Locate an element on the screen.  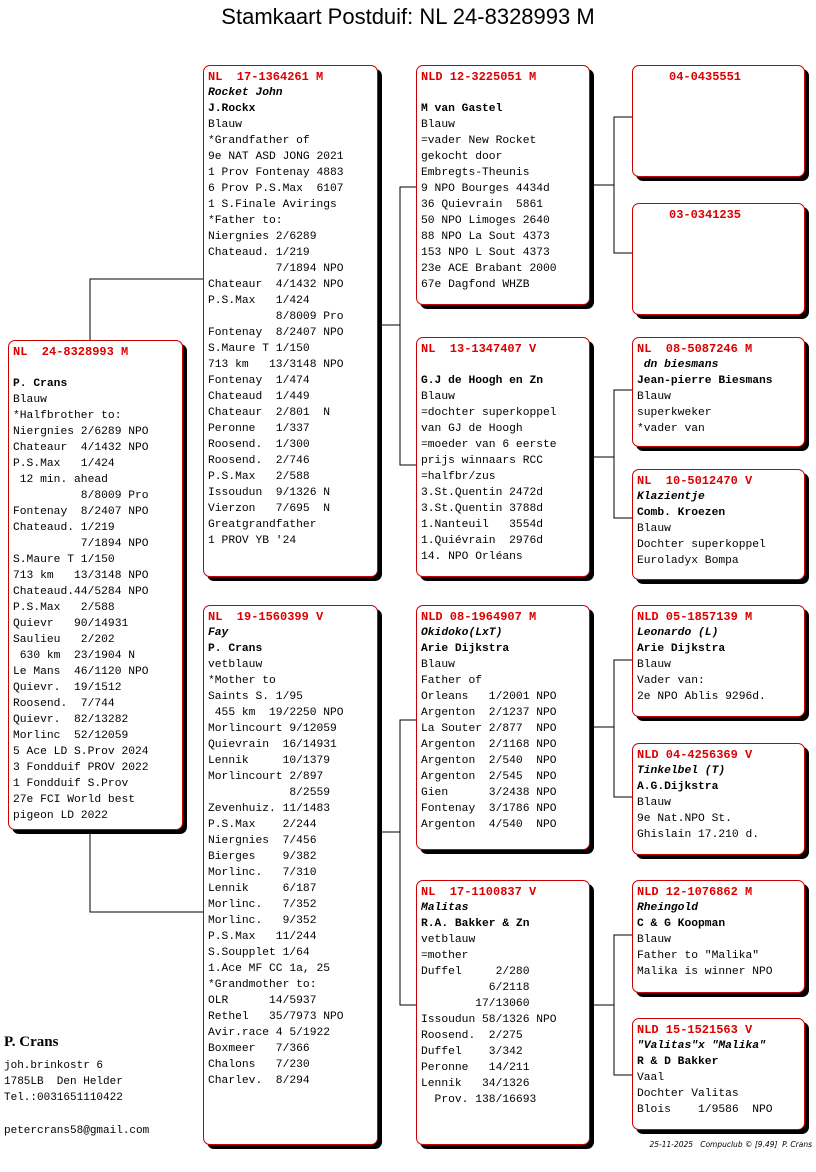
info-line: 17/13060 is located at coordinates (475, 1004).